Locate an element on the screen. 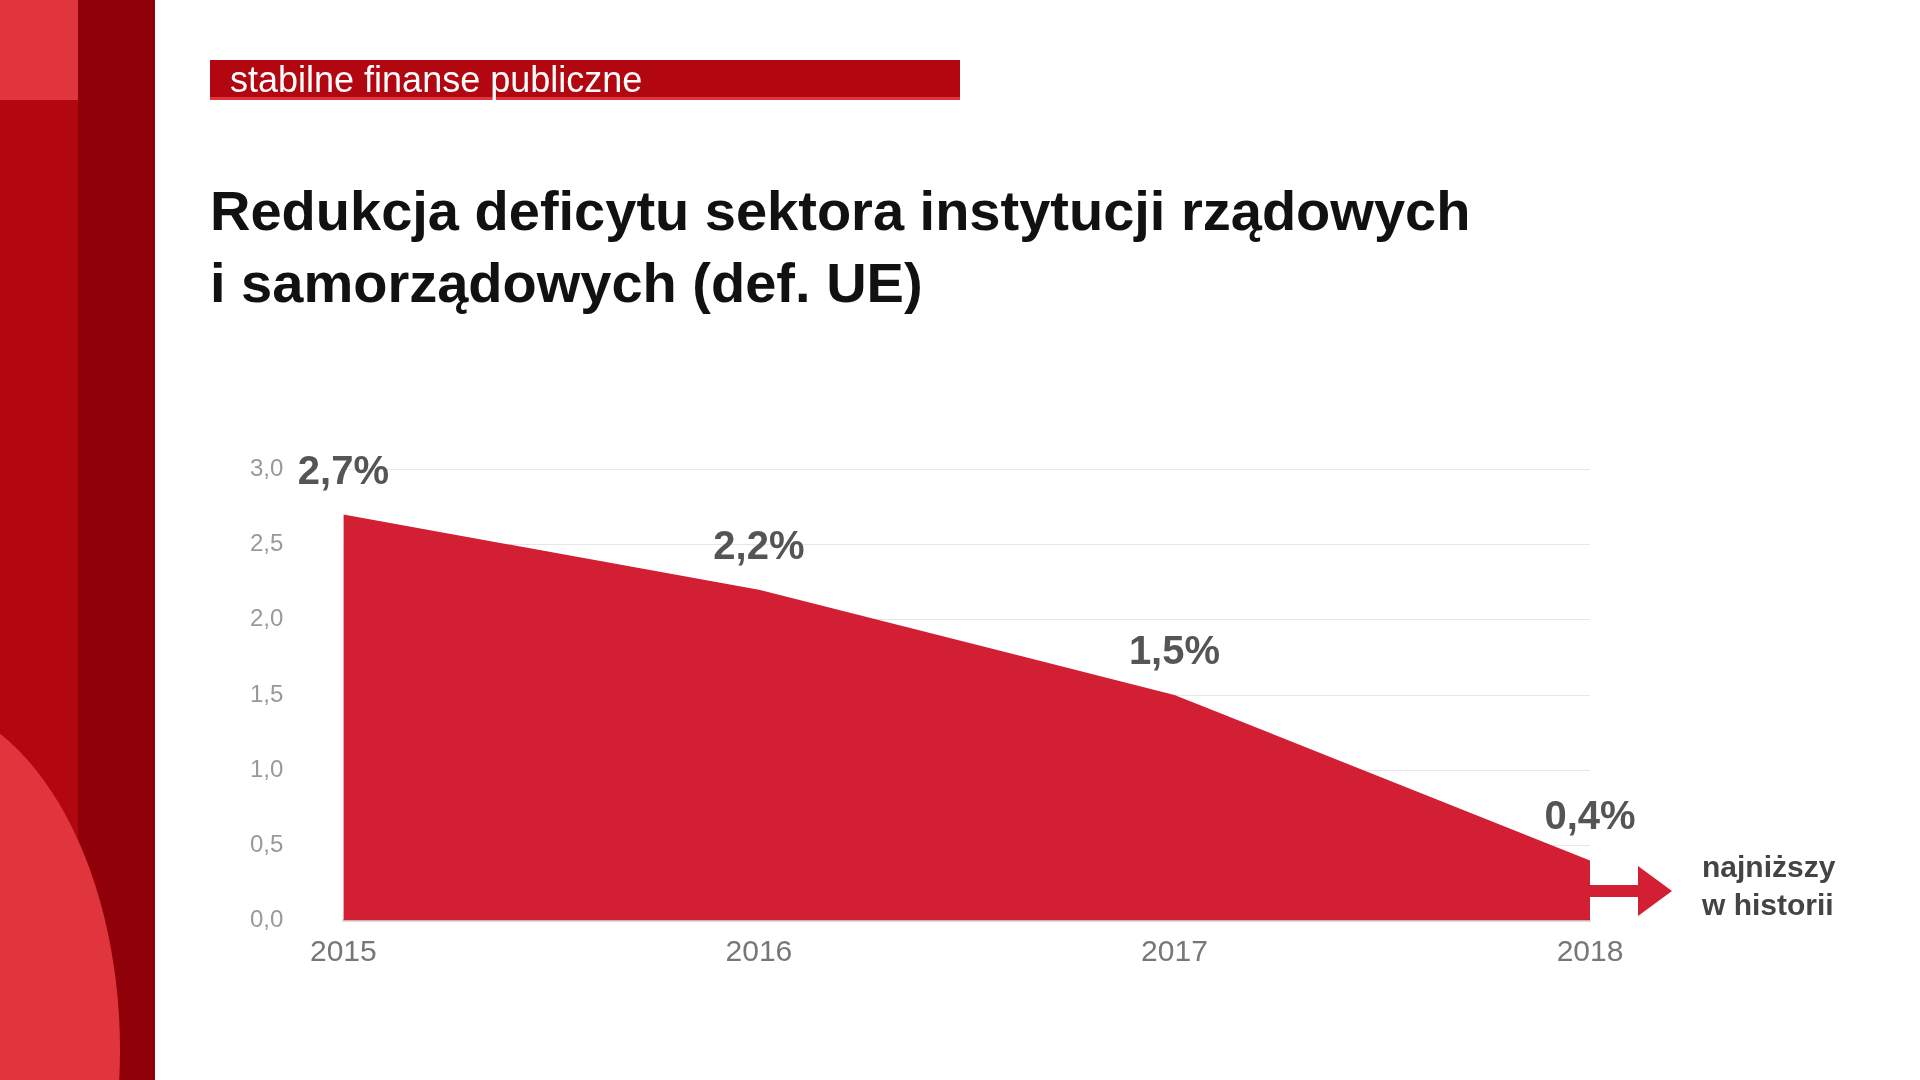  data-label: 0,4% is located at coordinates (1590, 815).